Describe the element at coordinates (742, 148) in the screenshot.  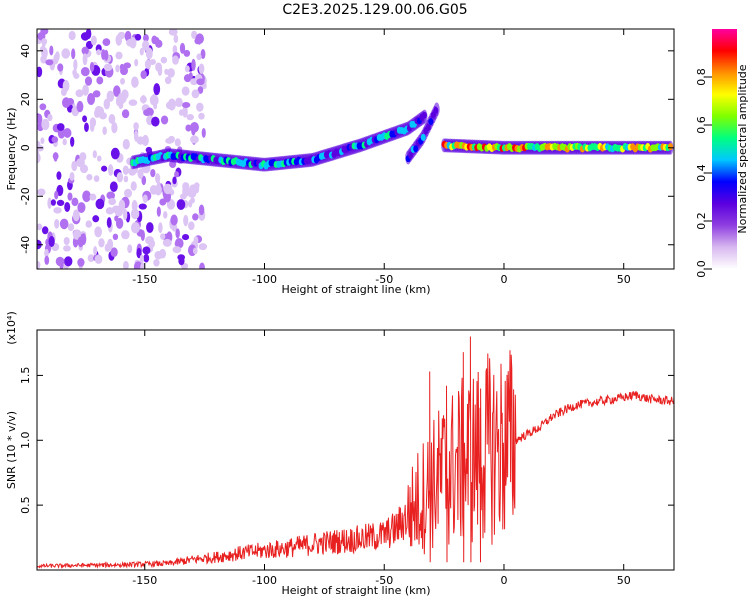
I see `colorbar-label: Normalized spectral amplitude` at that location.